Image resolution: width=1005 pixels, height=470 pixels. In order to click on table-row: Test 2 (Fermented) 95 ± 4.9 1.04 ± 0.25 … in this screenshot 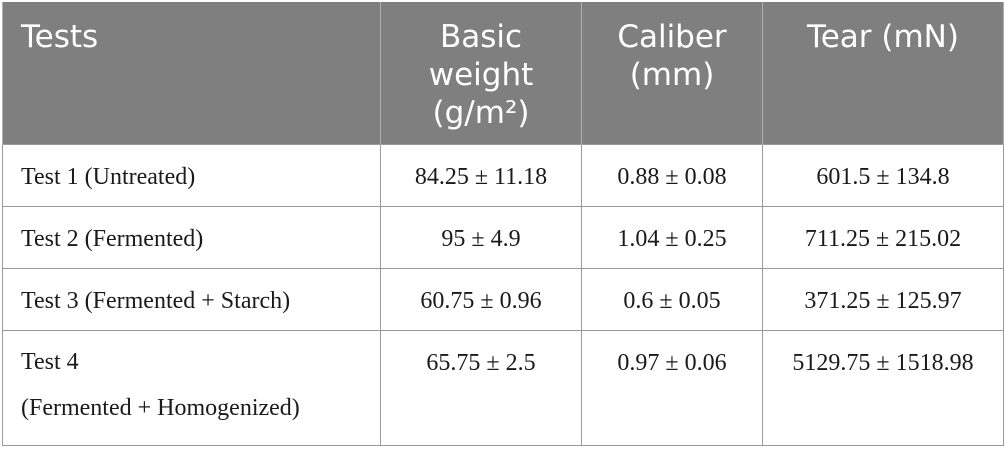, I will do `click(503, 237)`.